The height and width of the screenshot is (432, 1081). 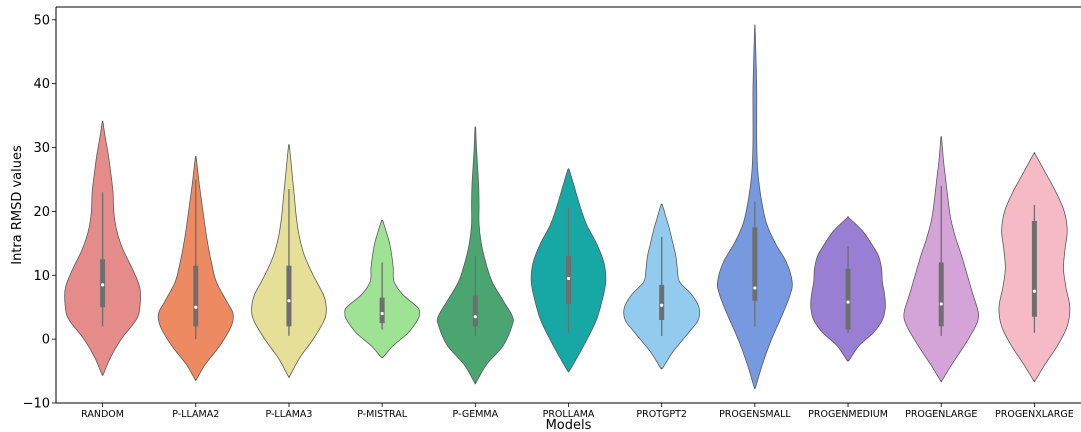 What do you see at coordinates (661, 414) in the screenshot?
I see `x-tick-label-protgpt2: PROTGPT2` at bounding box center [661, 414].